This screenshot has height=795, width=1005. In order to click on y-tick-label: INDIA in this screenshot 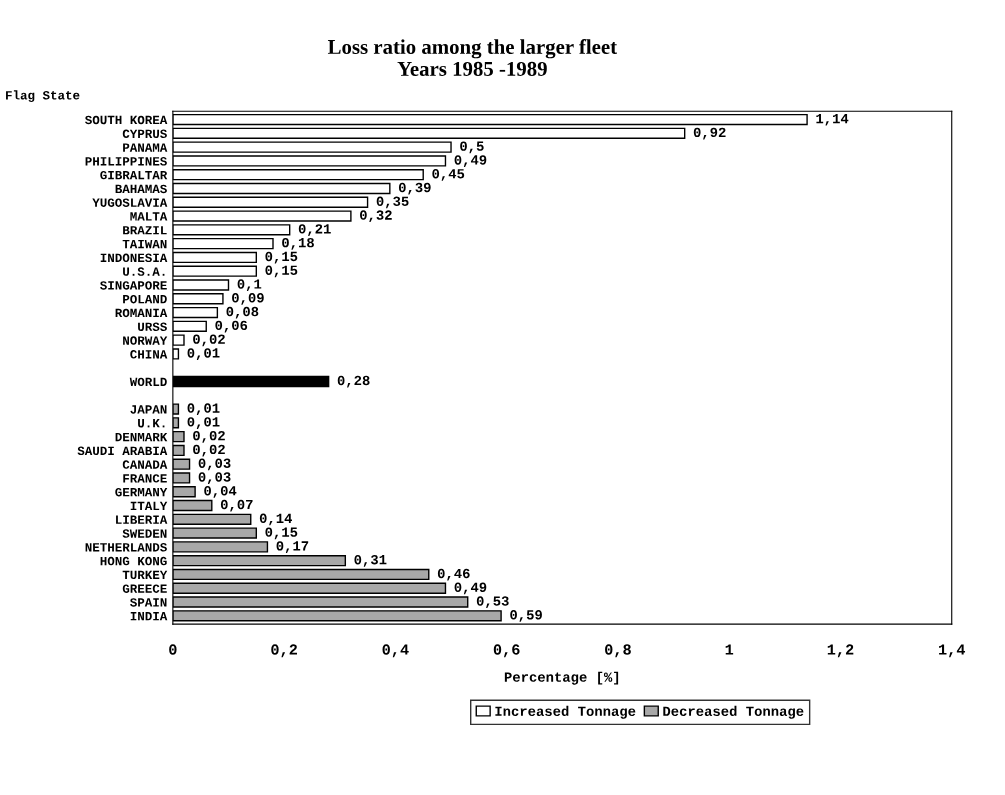, I will do `click(149, 616)`.